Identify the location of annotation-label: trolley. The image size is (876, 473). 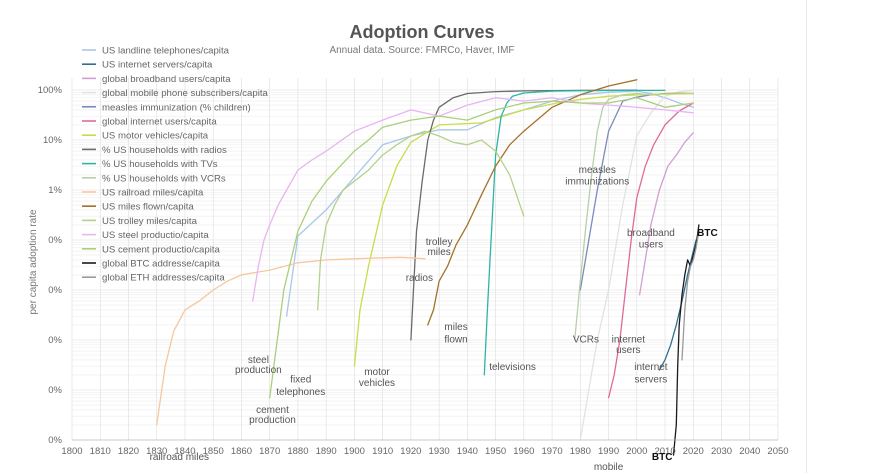
(439, 242).